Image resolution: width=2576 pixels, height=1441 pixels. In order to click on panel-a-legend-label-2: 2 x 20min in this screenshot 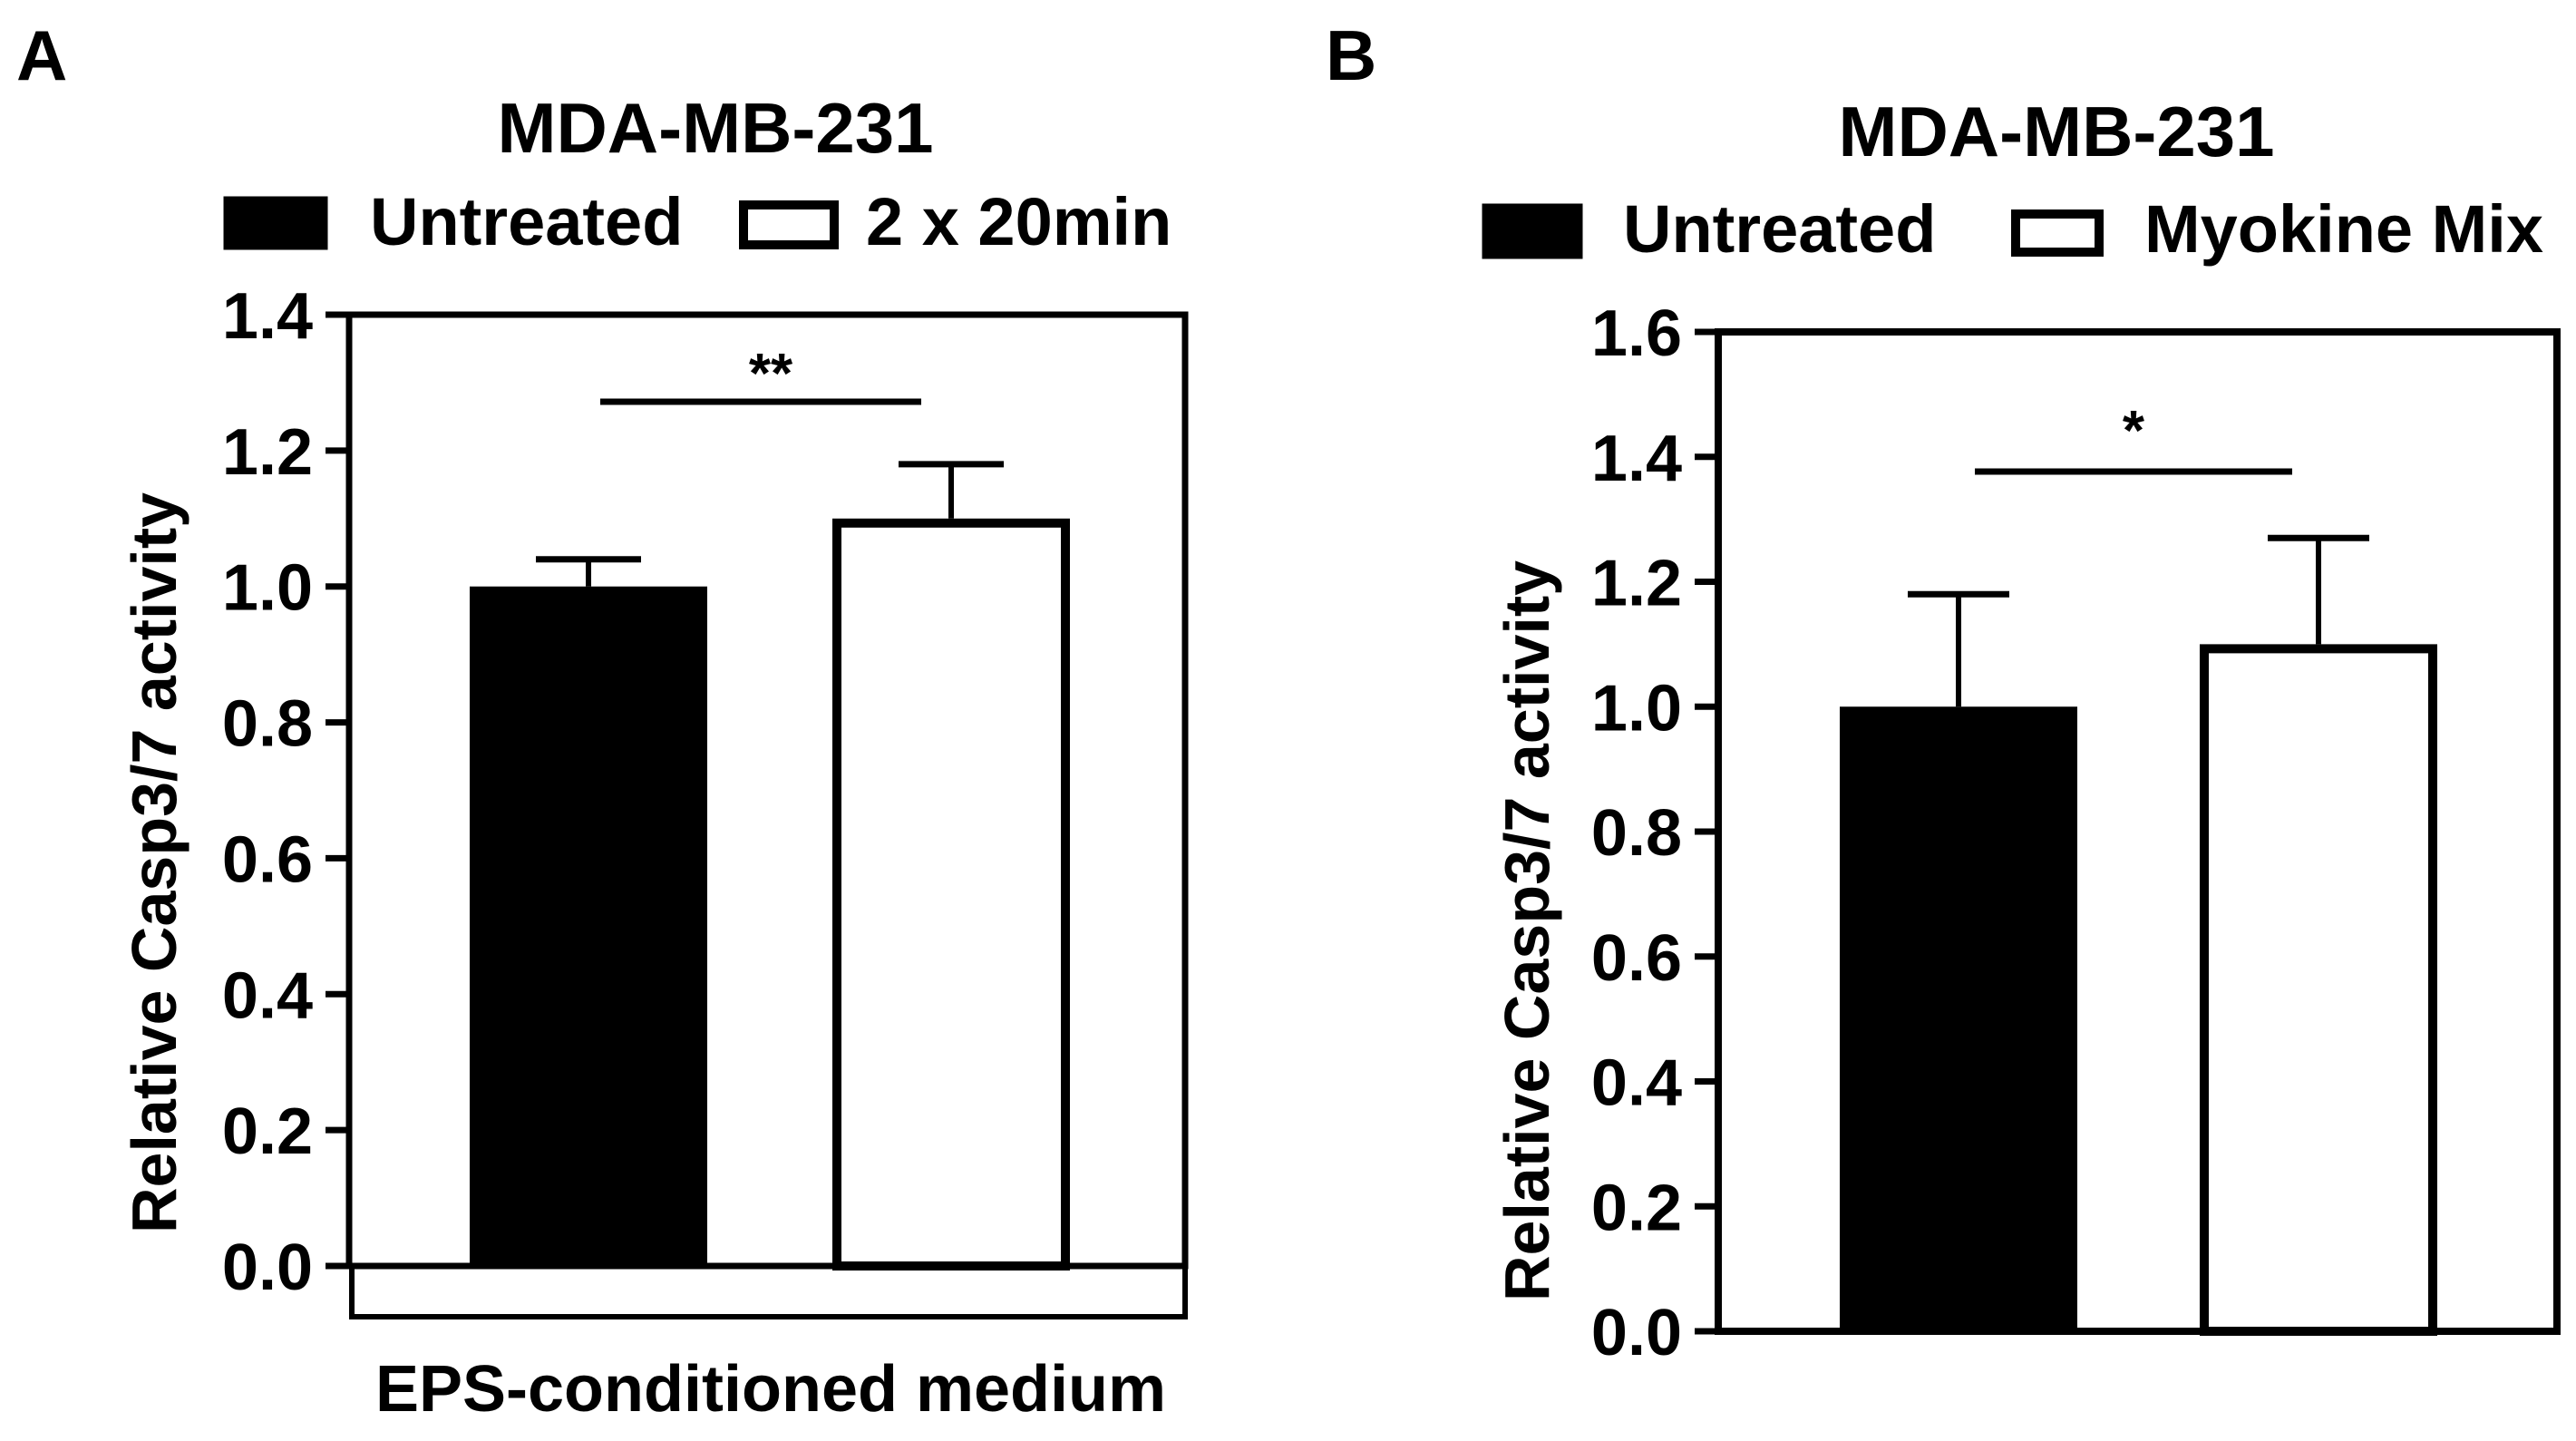, I will do `click(1018, 222)`.